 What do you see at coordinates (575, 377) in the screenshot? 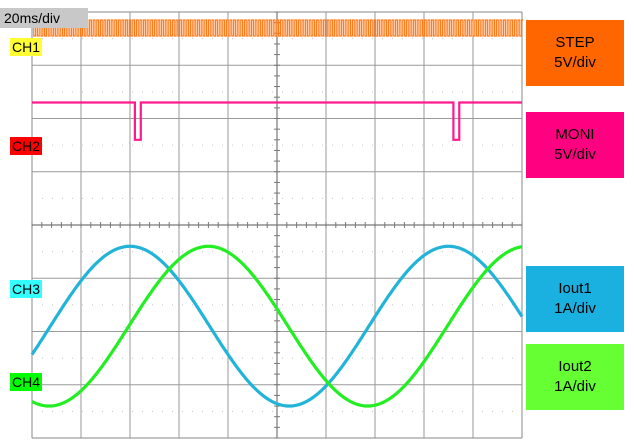
I see `ch4-scale-box: Iout2 1A/div` at bounding box center [575, 377].